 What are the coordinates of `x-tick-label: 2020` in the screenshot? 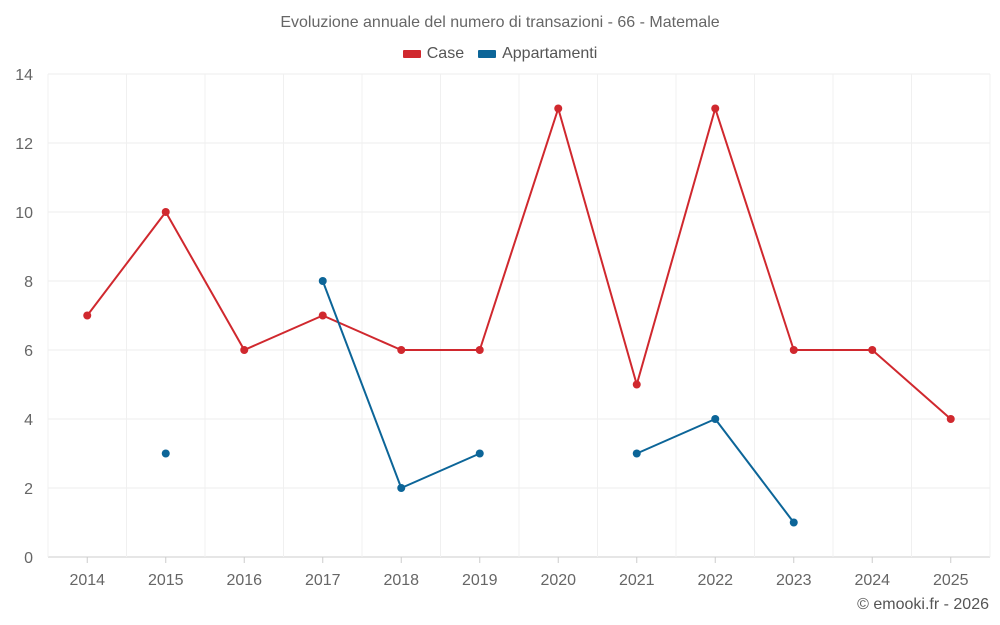 It's located at (558, 580).